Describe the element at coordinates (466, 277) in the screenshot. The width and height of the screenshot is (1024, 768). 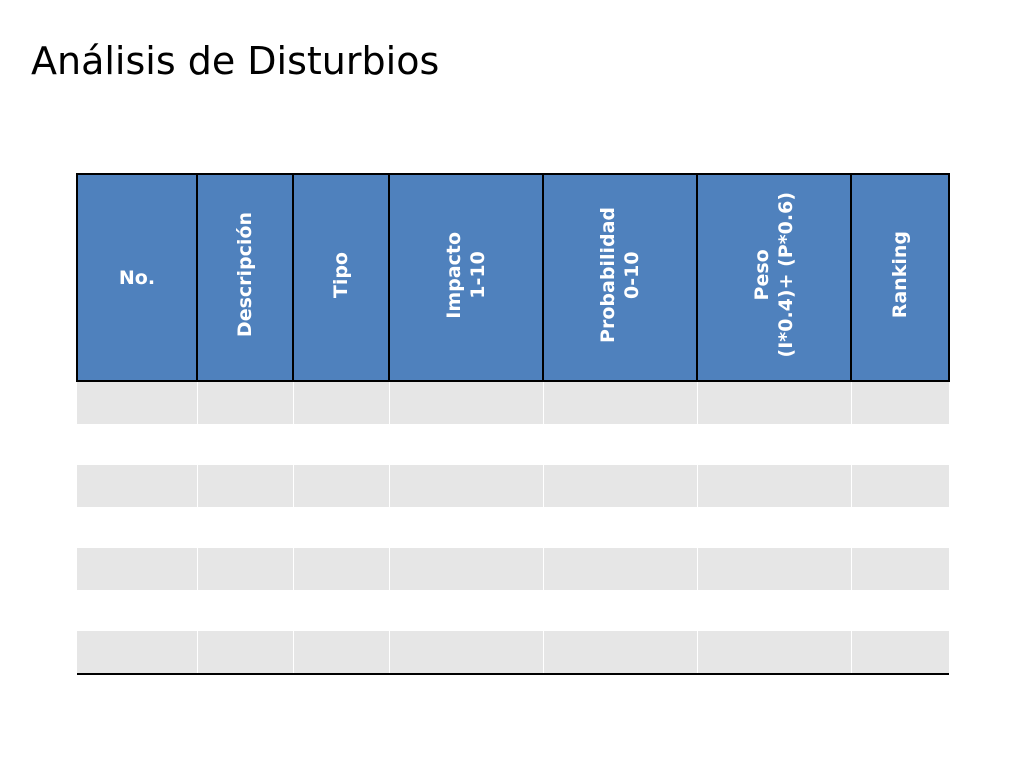
I see `column-header-impacto: Impacto 1-10` at that location.